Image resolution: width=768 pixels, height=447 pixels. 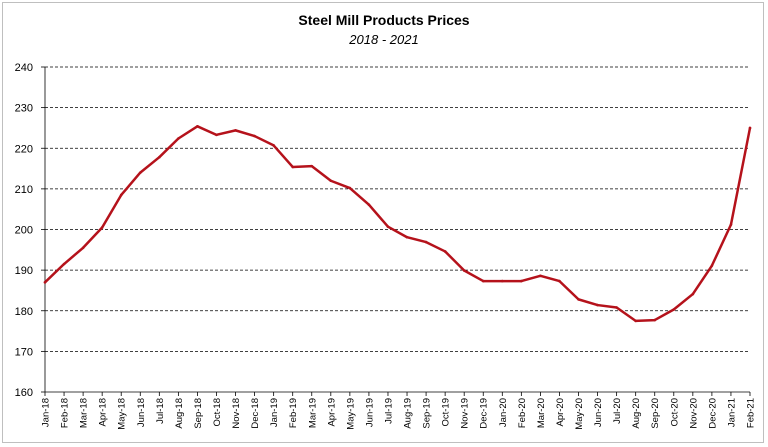 I want to click on y-axis: 160 170 180 190 200 210 220 230 240, so click(x=30, y=230).